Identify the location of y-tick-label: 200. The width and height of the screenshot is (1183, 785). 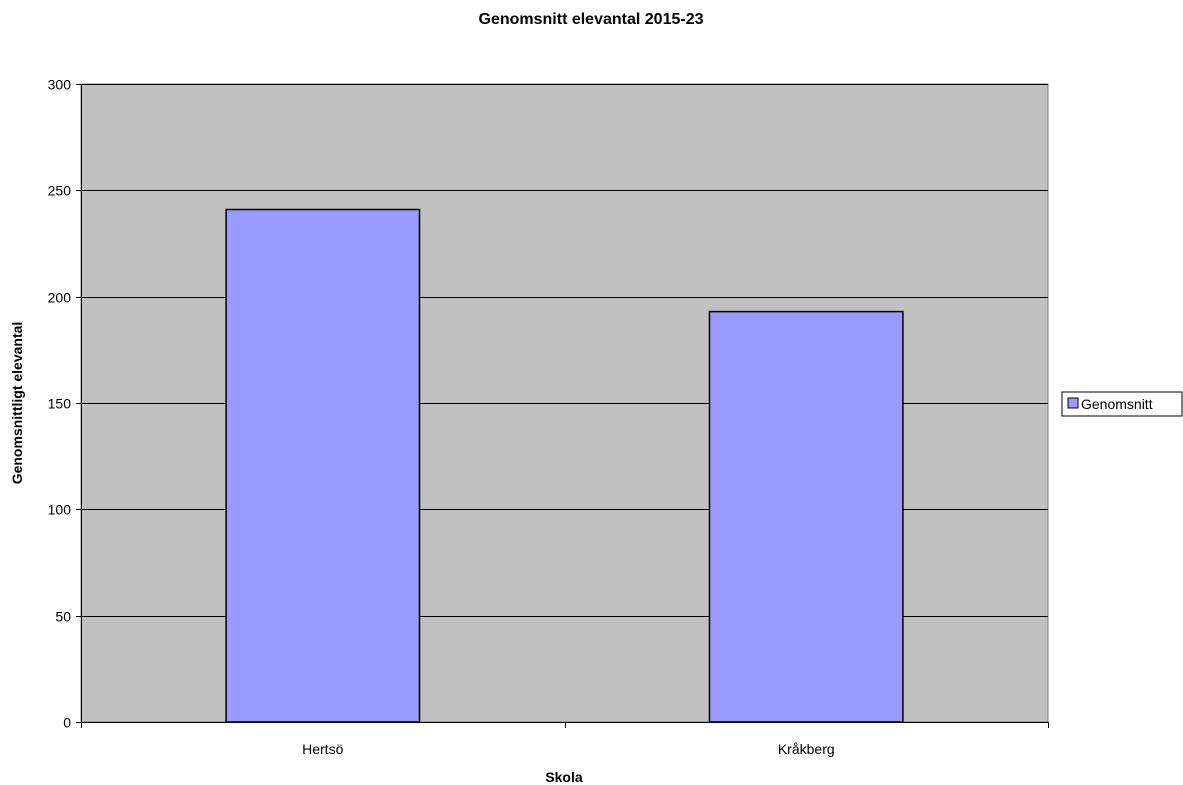
(60, 298).